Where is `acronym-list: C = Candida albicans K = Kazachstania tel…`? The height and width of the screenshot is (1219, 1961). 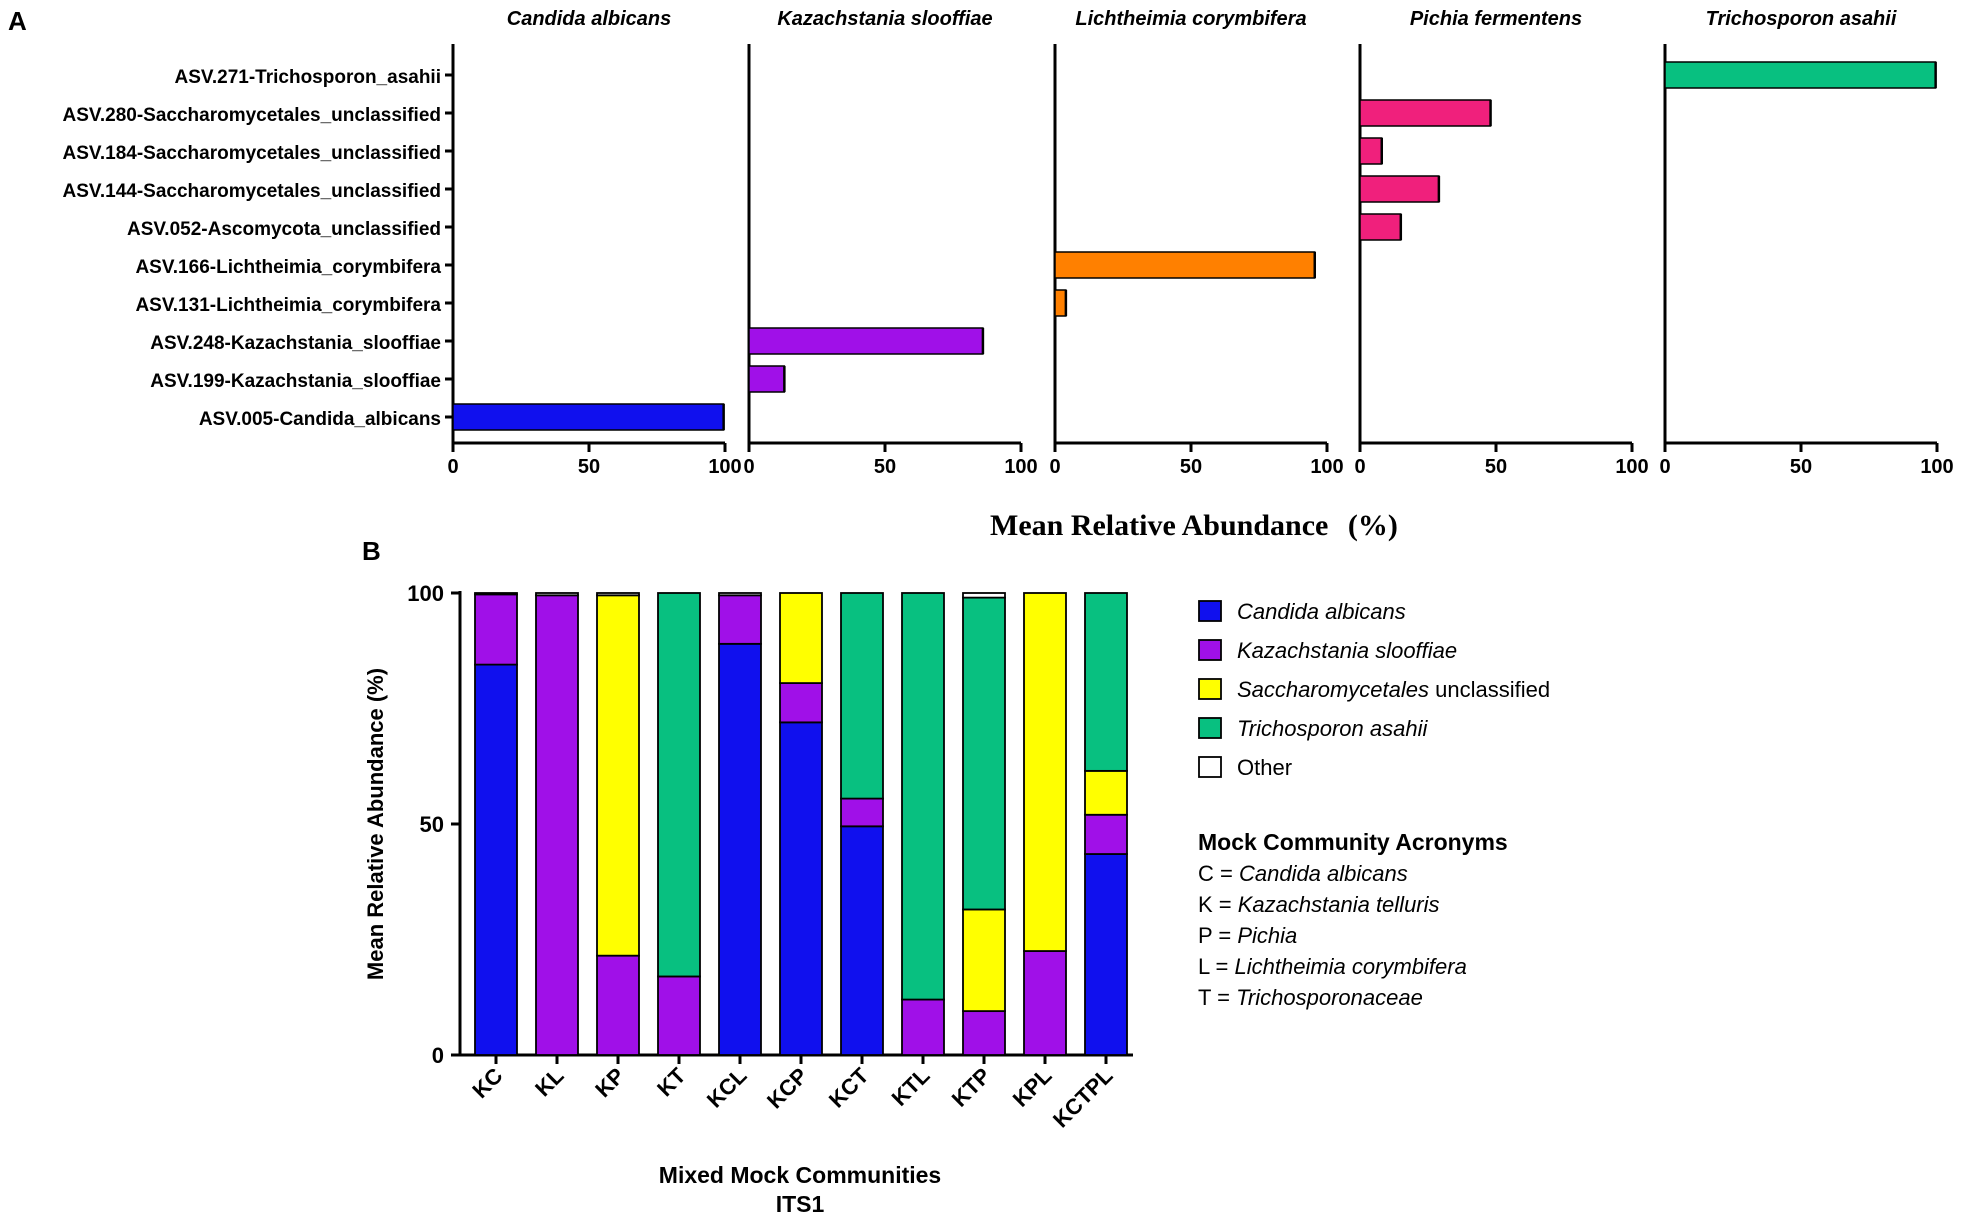 acronym-list: C = Candida albicans K = Kazachstania tel… is located at coordinates (1332, 935).